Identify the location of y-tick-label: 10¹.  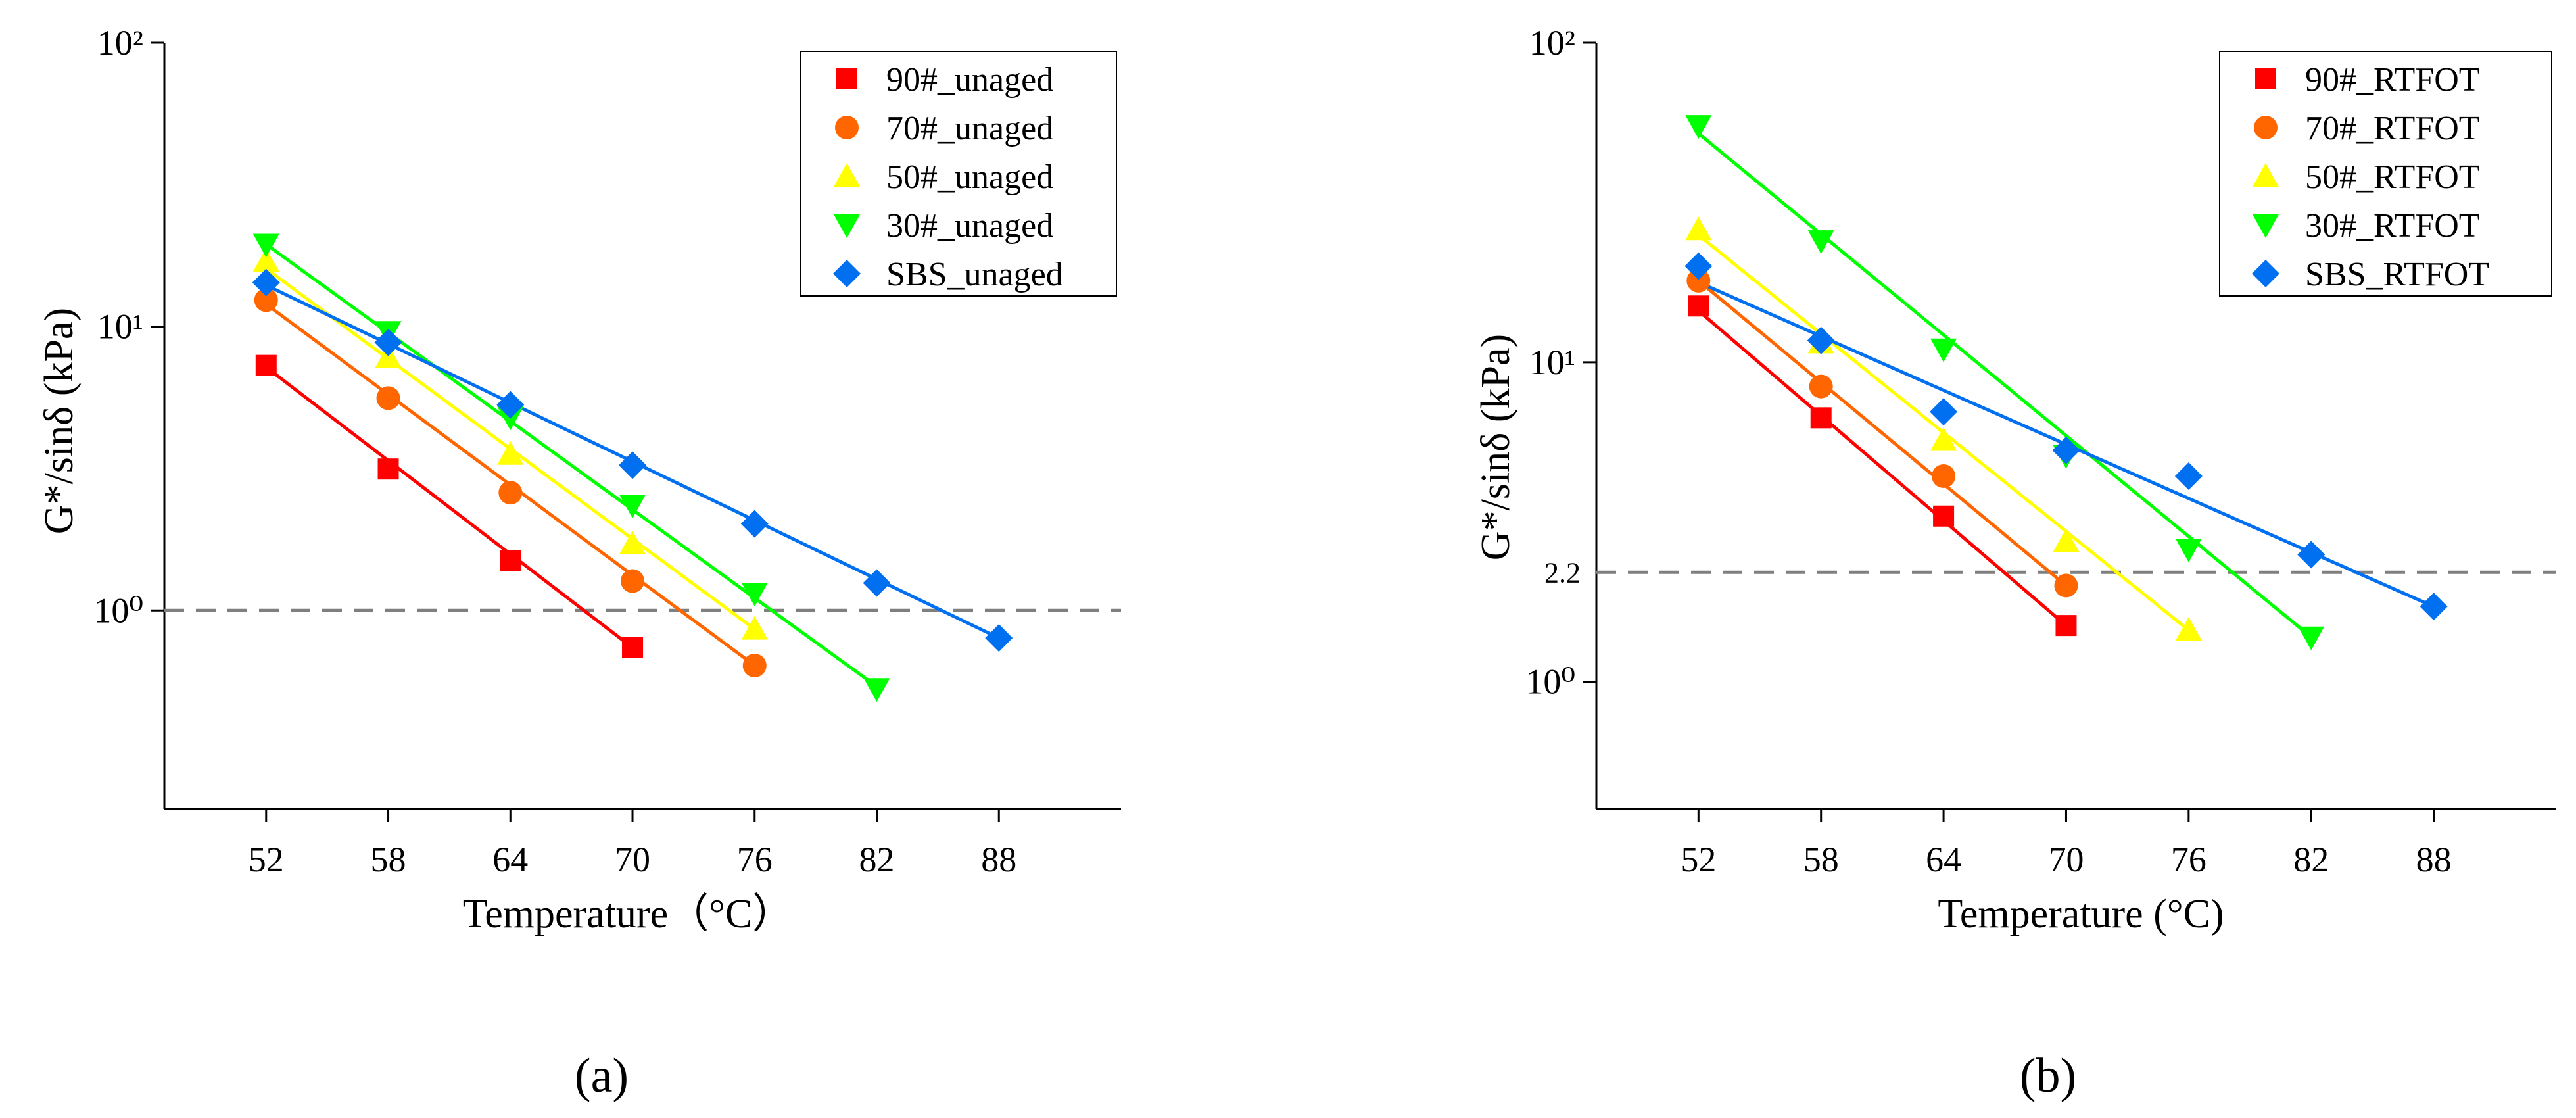
(120, 327).